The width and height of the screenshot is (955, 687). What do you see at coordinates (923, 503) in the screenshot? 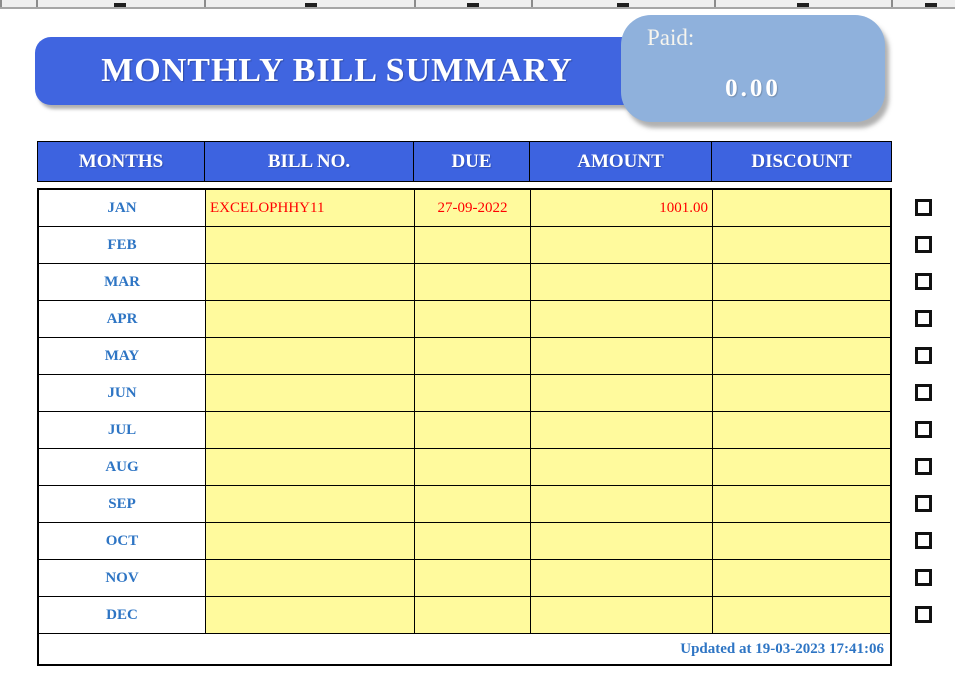
I see `paid-checkbox-sep` at bounding box center [923, 503].